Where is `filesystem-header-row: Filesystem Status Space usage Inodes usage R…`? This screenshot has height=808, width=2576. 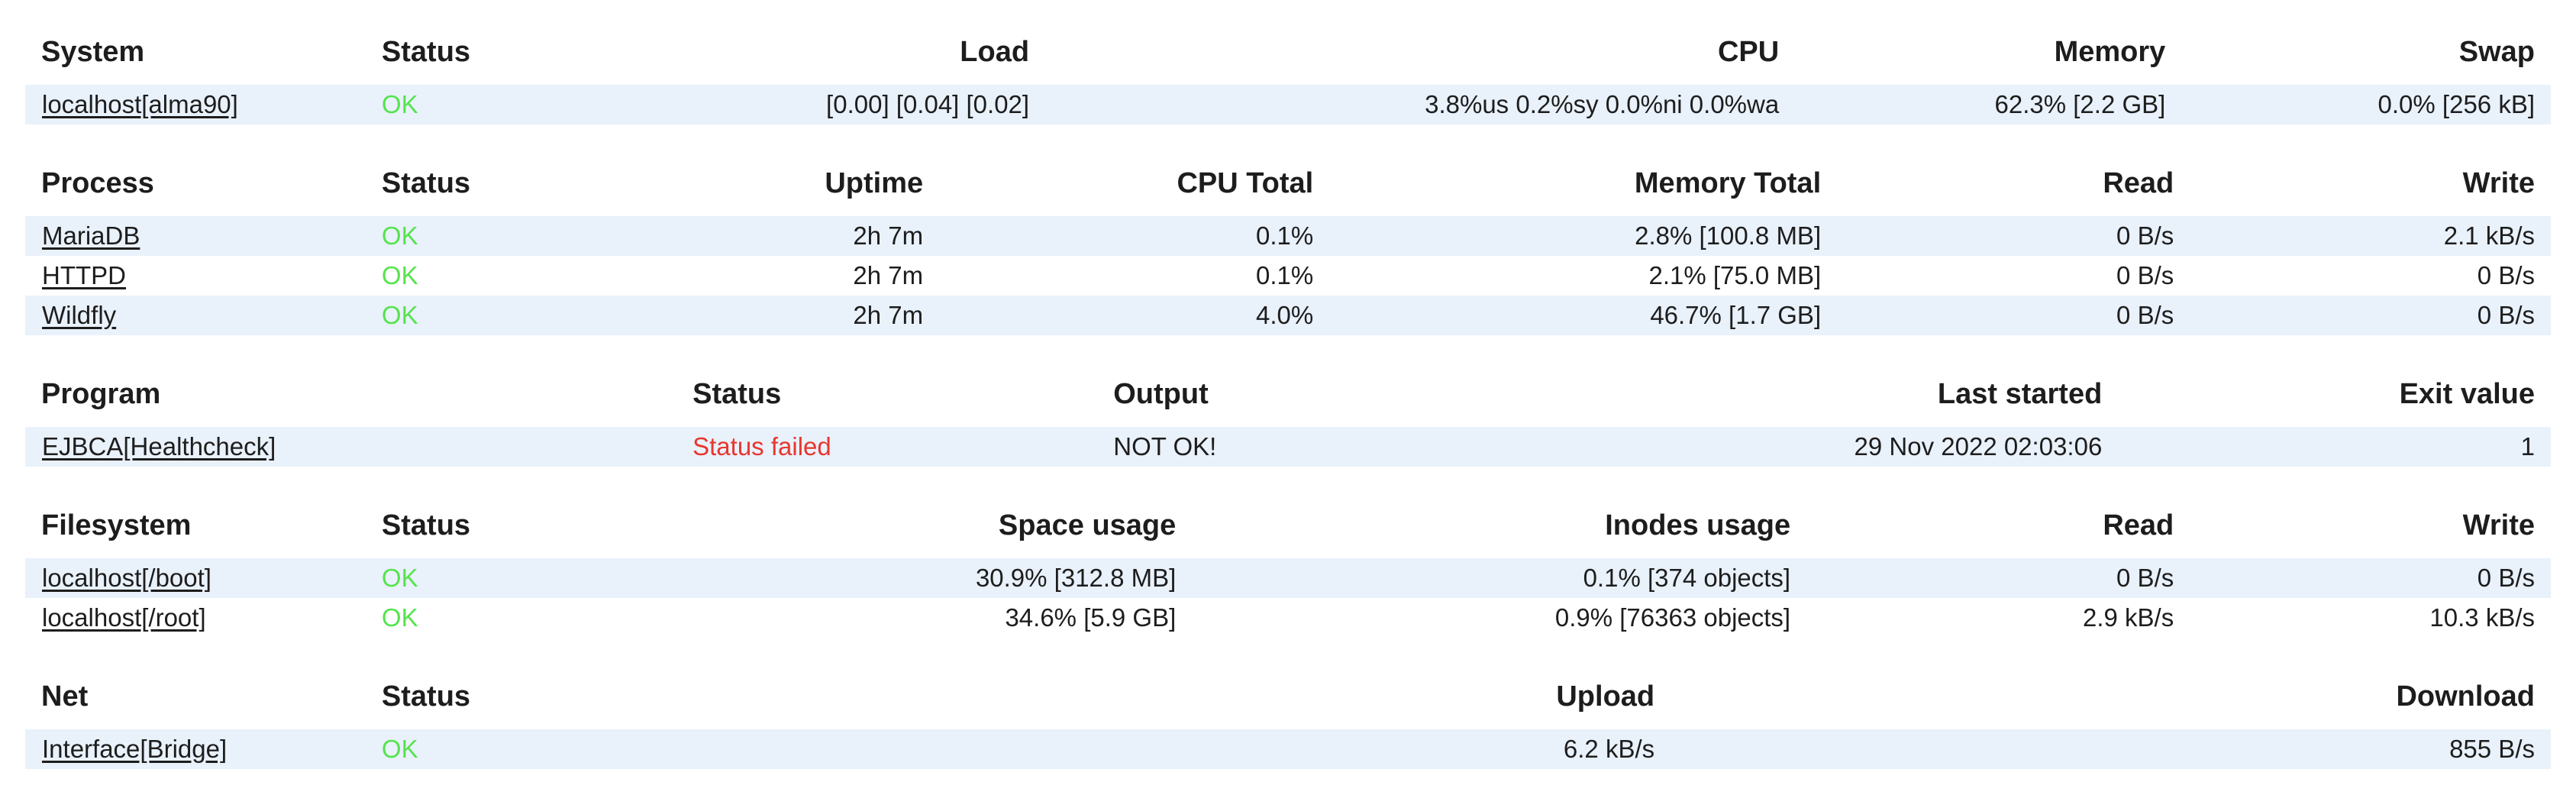
filesystem-header-row: Filesystem Status Space usage Inodes usage R… is located at coordinates (1288, 533).